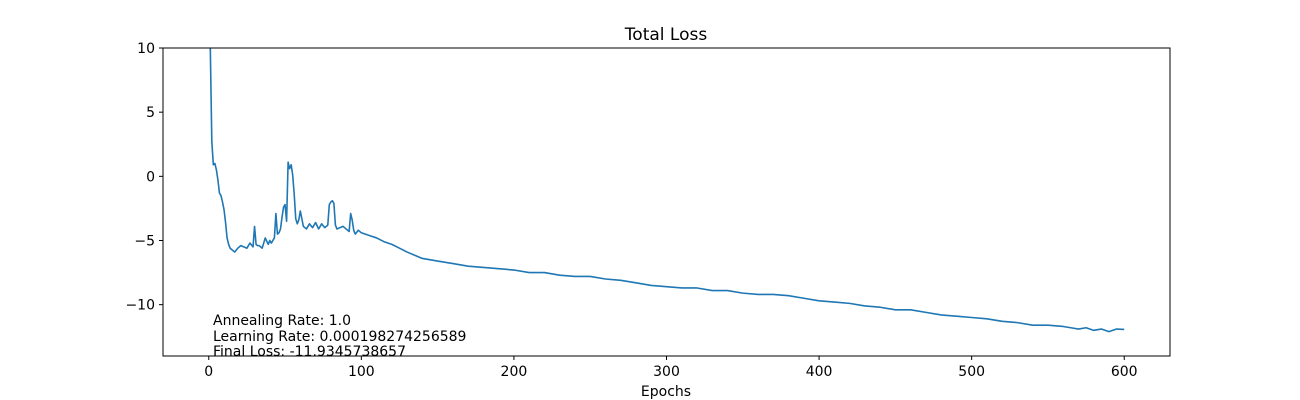 This screenshot has width=1300, height=400. I want to click on y-tick-label: −10, so click(140, 306).